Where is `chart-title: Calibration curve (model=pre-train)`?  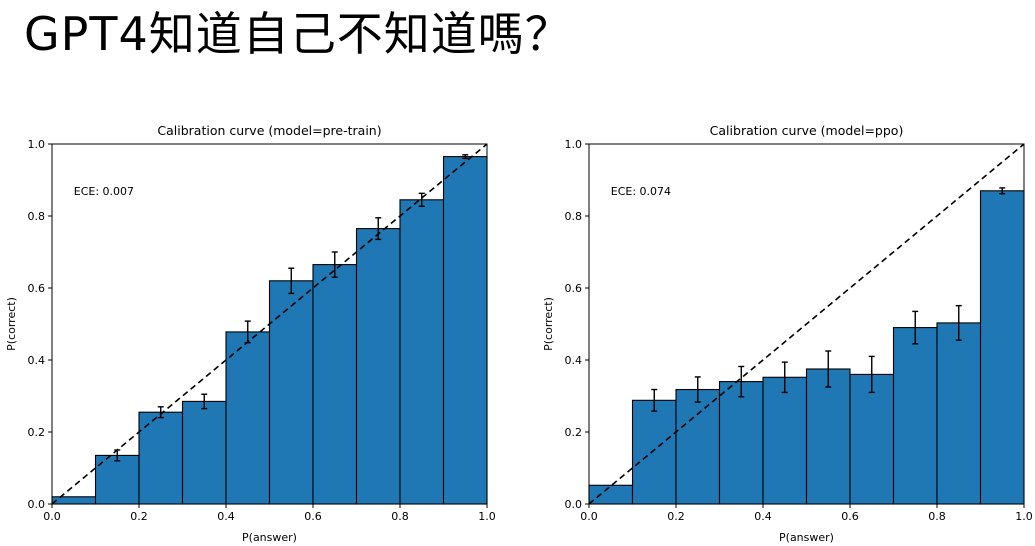 chart-title: Calibration curve (model=pre-train) is located at coordinates (269, 130).